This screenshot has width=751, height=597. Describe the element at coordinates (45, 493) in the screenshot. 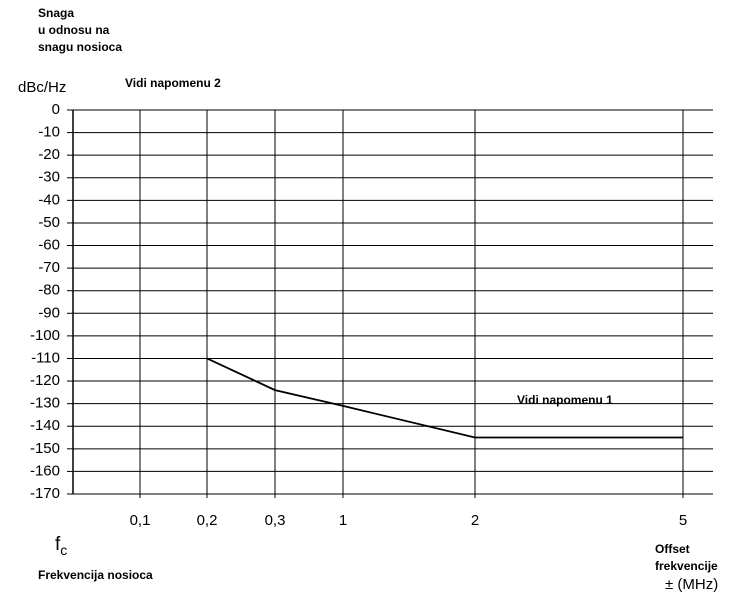

I see `y-tick-label: -170` at that location.